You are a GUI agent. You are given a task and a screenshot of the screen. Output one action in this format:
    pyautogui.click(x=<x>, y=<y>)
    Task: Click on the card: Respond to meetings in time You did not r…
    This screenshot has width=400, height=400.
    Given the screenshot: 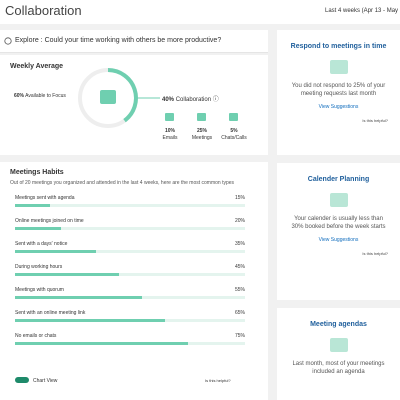 What is the action you would take?
    pyautogui.click(x=338, y=92)
    